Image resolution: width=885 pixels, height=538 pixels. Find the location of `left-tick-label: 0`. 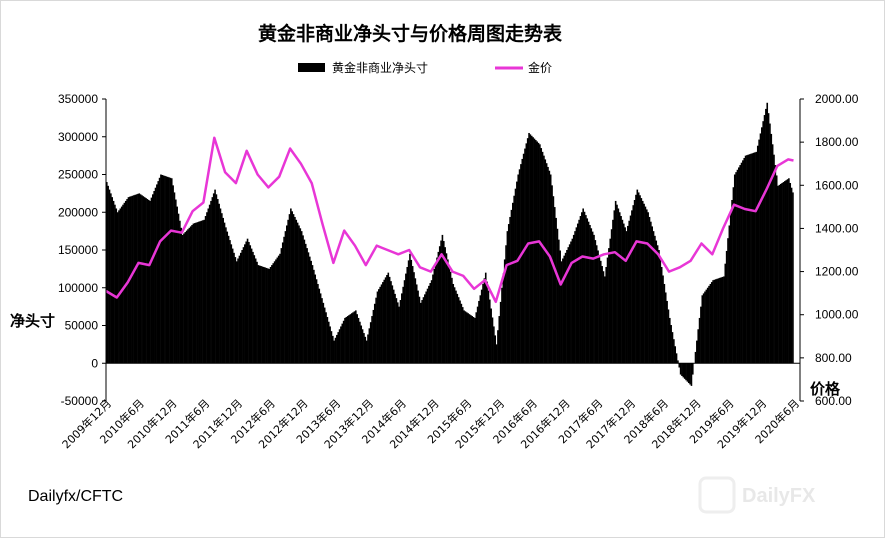

left-tick-label: 0 is located at coordinates (94, 363).